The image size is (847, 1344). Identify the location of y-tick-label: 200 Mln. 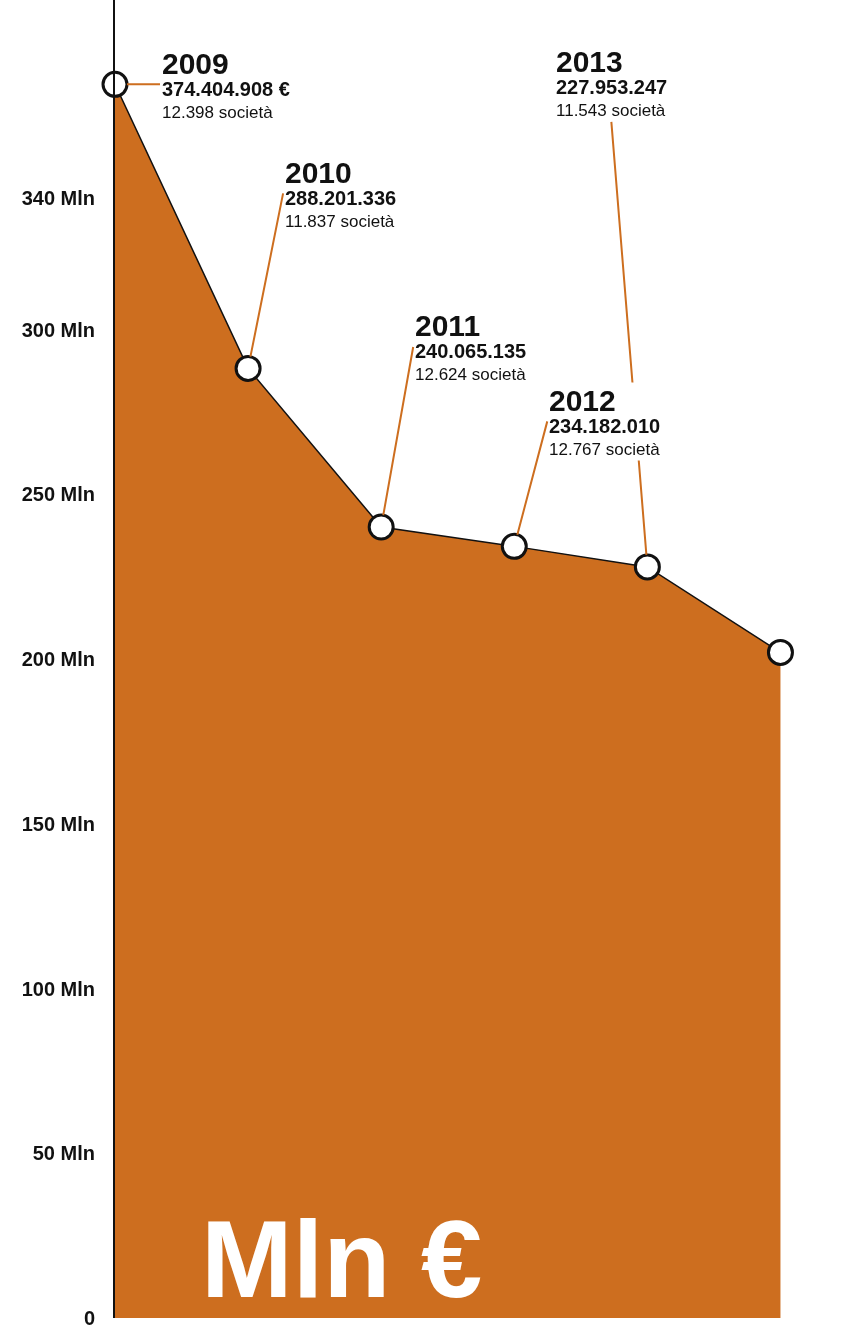
(58, 659).